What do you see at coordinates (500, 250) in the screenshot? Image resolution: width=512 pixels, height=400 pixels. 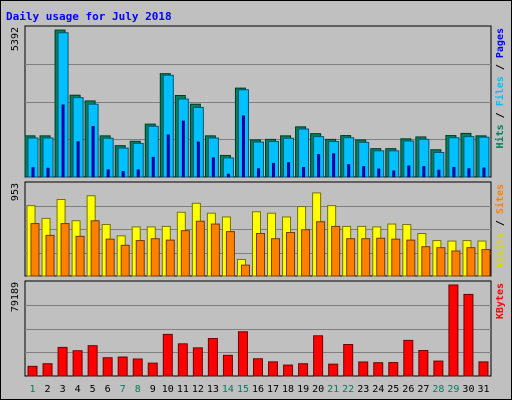 I see `legend-visits: Visits` at bounding box center [500, 250].